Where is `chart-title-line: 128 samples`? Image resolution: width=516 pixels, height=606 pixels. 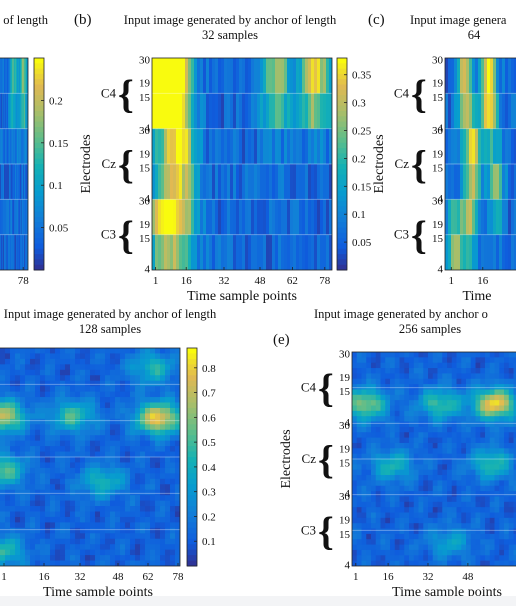 chart-title-line: 128 samples is located at coordinates (110, 329).